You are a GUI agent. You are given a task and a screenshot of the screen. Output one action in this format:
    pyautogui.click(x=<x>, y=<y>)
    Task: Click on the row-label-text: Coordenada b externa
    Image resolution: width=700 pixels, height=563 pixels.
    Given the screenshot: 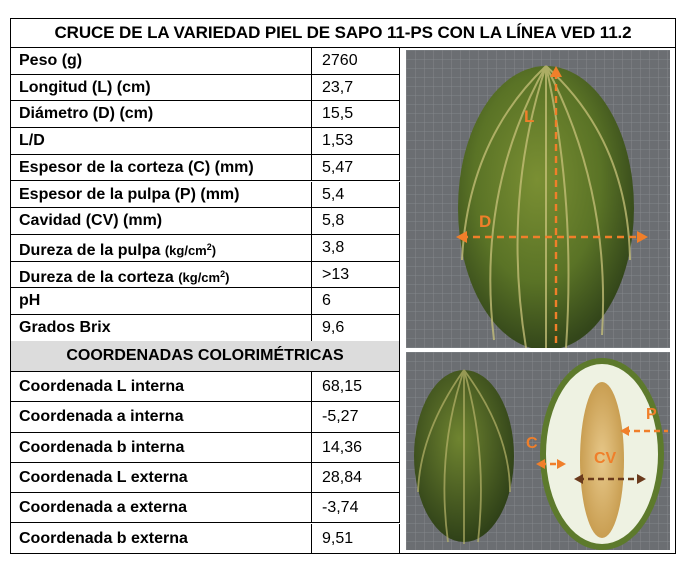 What is the action you would take?
    pyautogui.click(x=103, y=538)
    